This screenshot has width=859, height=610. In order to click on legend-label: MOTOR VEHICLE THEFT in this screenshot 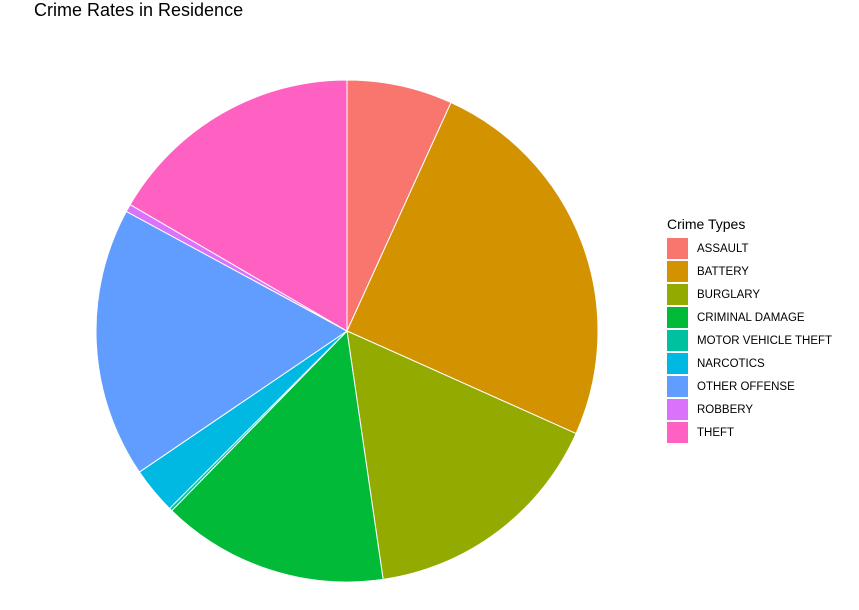, I will do `click(765, 340)`.